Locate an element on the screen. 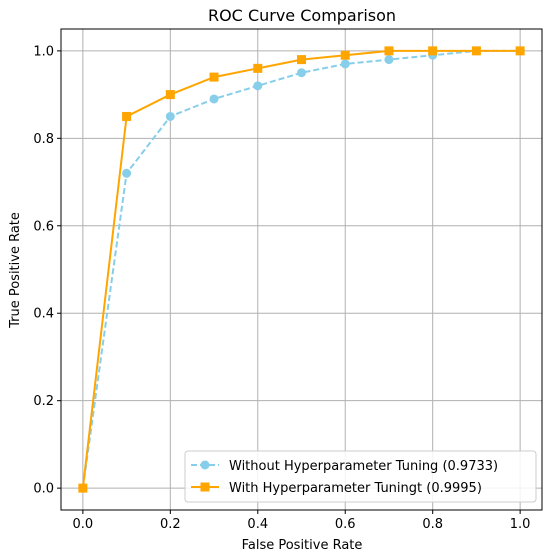  legend-label-with-tuning: With Hyperparameter Tuningt (0.9995) is located at coordinates (355, 488).